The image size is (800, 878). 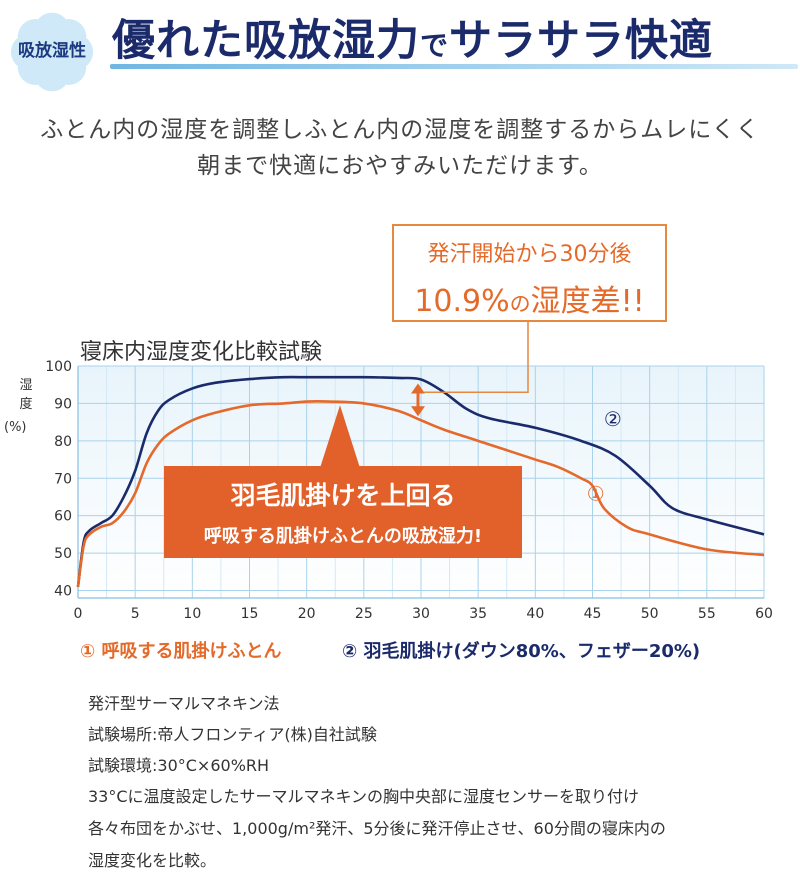 I want to click on note-line-6: 湿度変化を比較。, so click(x=152, y=860).